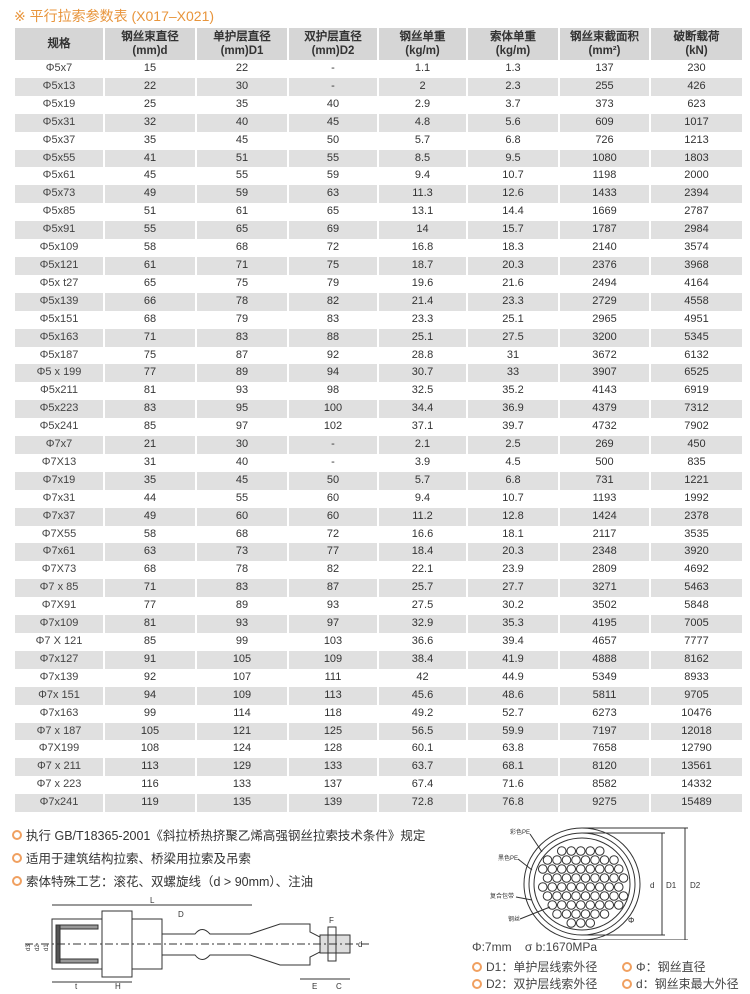 The width and height of the screenshot is (750, 994). What do you see at coordinates (696, 37) in the screenshot?
I see `column-header-title: 破断载荷` at bounding box center [696, 37].